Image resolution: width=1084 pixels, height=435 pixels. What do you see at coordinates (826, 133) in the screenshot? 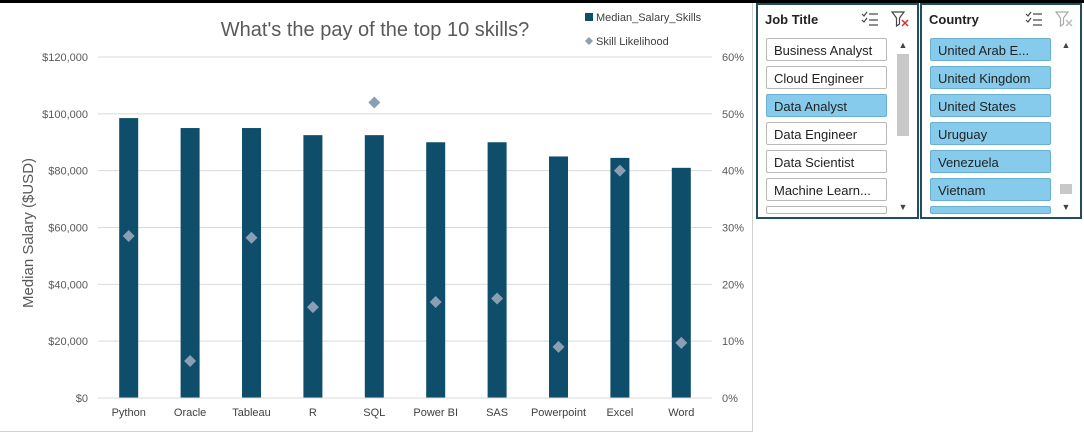
I see `slicer-item: Data Engineer` at bounding box center [826, 133].